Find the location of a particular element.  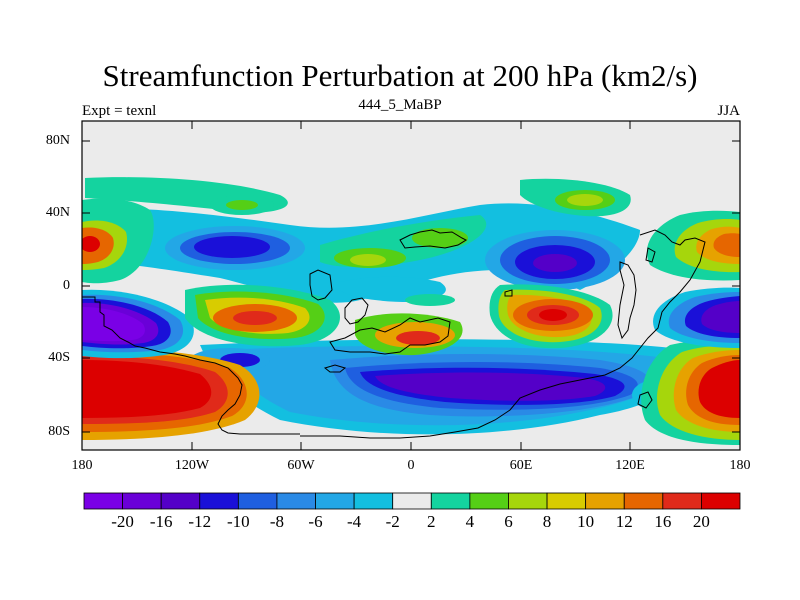

lat-label: 0 is located at coordinates (66, 285).